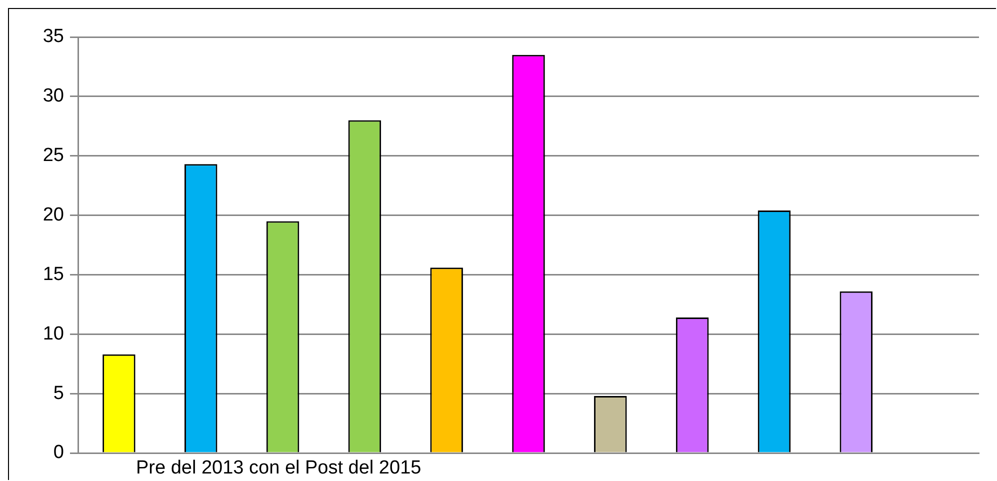 The width and height of the screenshot is (997, 481). What do you see at coordinates (53, 333) in the screenshot?
I see `y-tick-label: 10` at bounding box center [53, 333].